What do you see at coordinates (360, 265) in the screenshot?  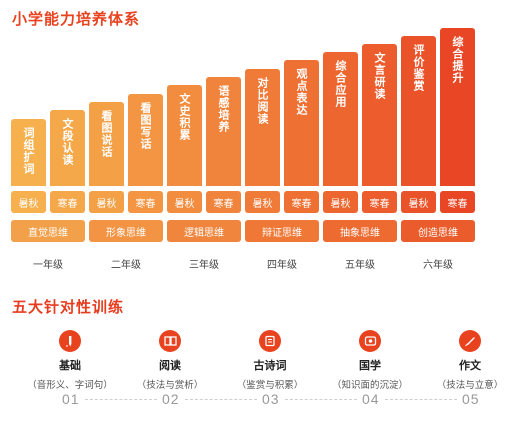 I see `grade-label: 五年级` at bounding box center [360, 265].